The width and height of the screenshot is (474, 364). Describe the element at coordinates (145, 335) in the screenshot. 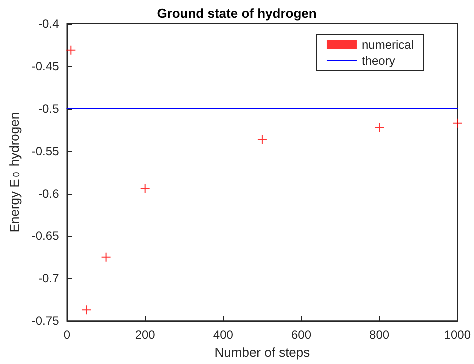

I see `x-tick-label: 200` at that location.